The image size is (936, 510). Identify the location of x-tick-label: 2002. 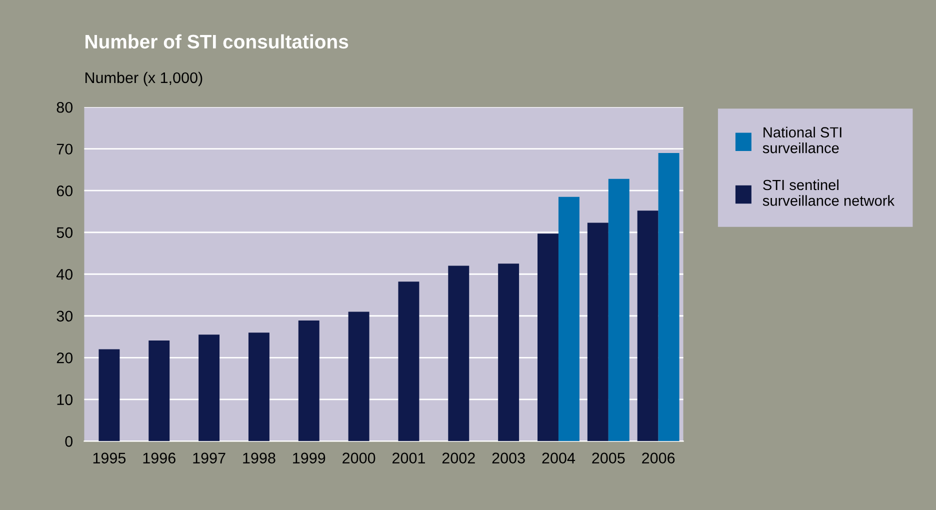
(458, 458).